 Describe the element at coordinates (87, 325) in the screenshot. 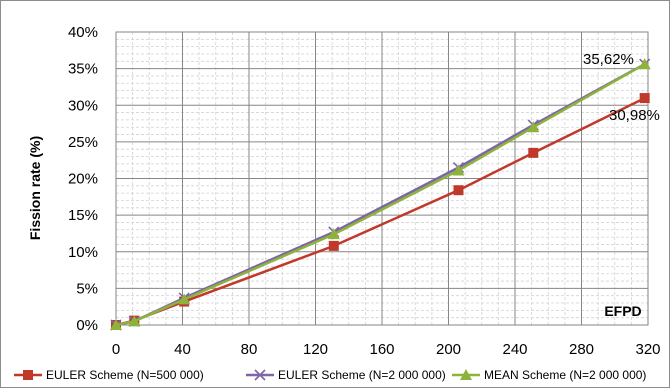

I see `y-tick-label: 0%` at that location.